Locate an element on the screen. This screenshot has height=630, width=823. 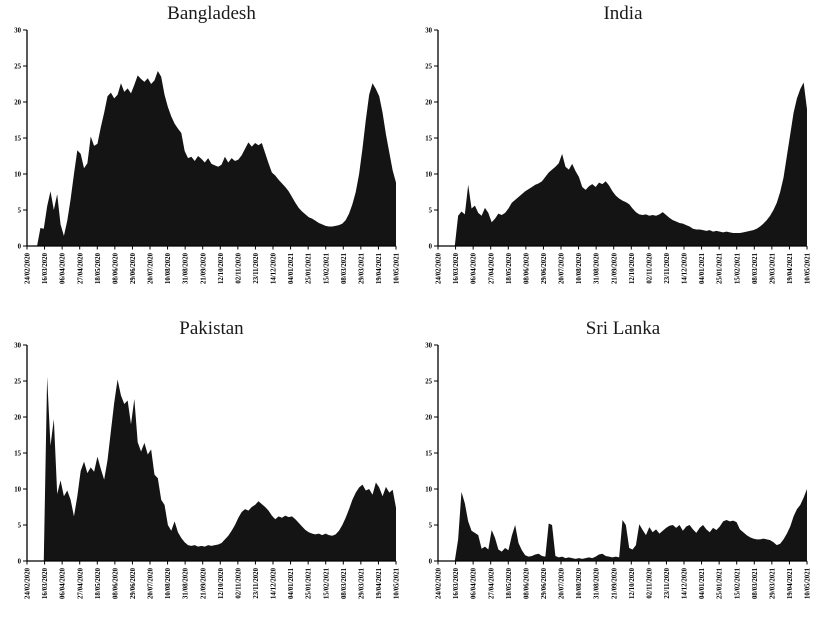
svg-text: 14/12/2020 is located at coordinates (274, 583).